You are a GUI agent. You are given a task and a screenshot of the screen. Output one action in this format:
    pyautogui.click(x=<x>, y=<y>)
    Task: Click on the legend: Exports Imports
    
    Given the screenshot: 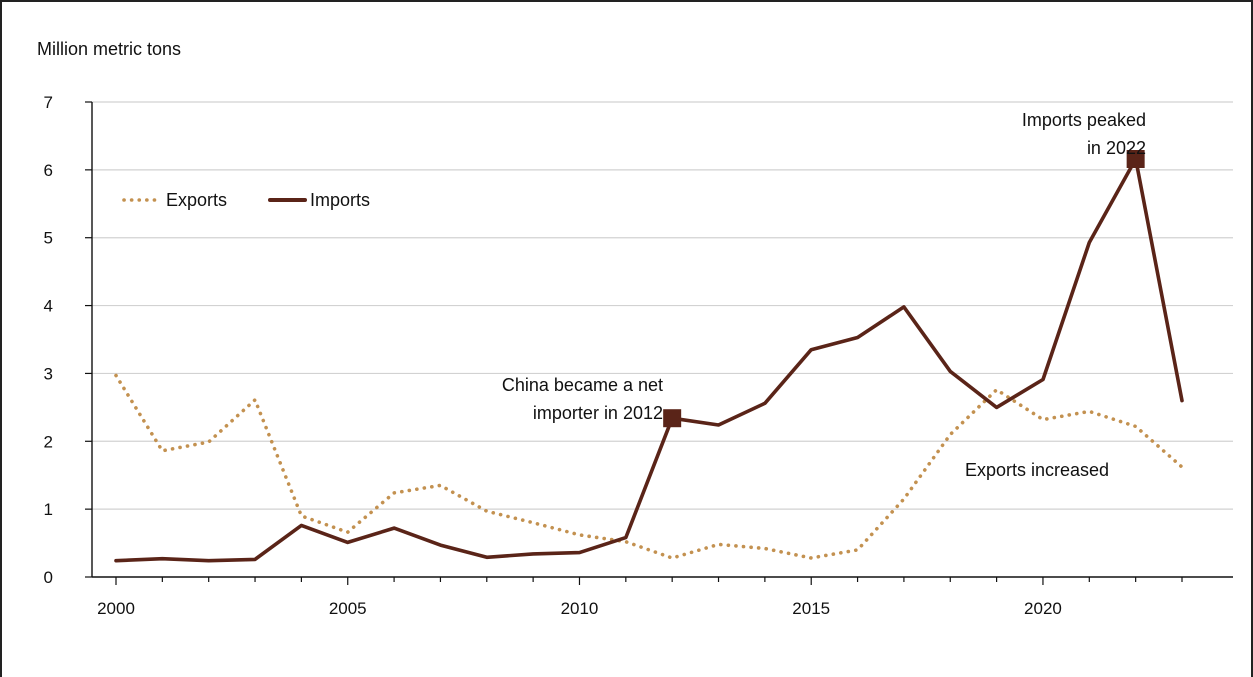 What is the action you would take?
    pyautogui.click(x=246, y=200)
    